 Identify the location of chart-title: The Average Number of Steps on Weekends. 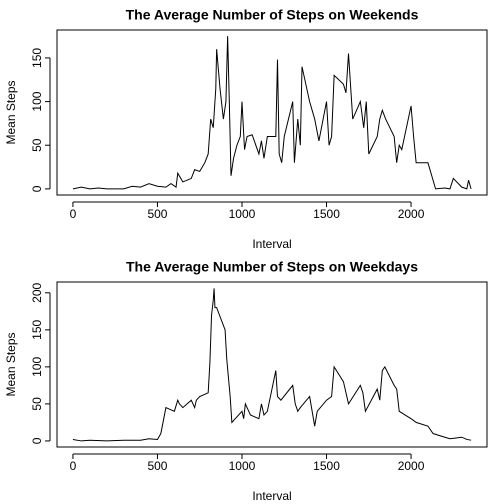
(272, 15).